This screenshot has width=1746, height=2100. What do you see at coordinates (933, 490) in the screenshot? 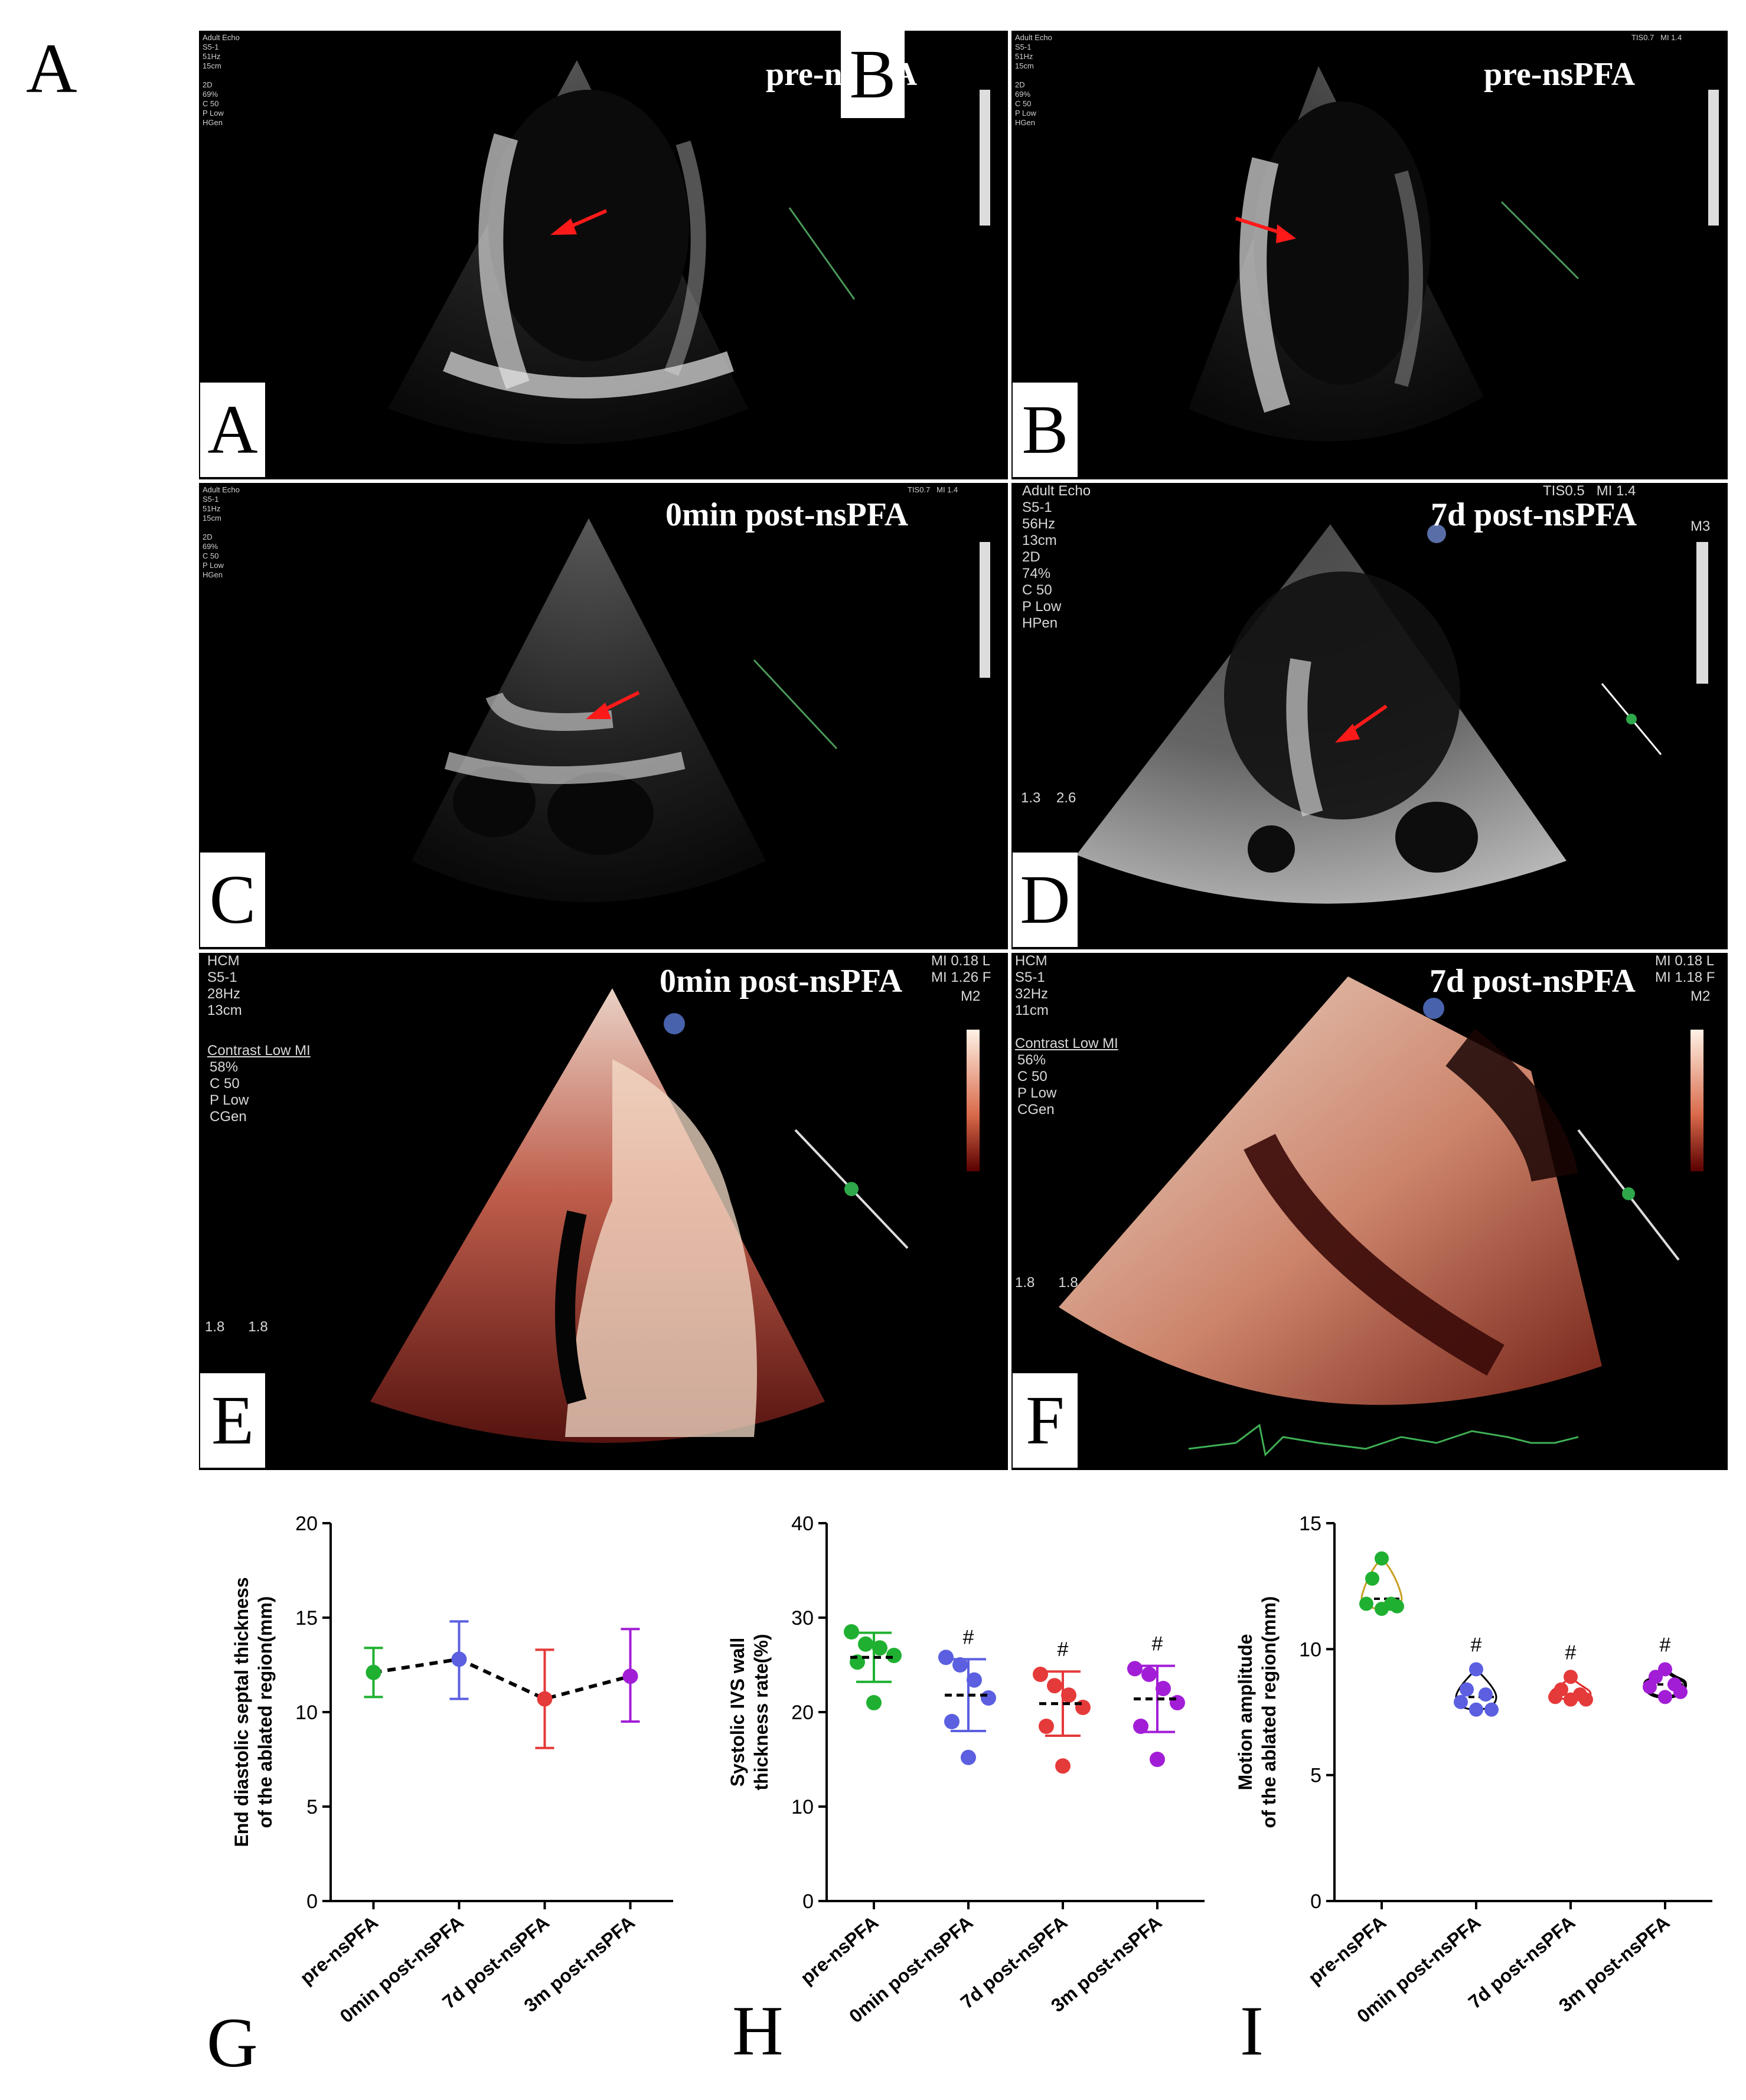
I see `echo-mi-c: TIS0.7 MI 1.4` at bounding box center [933, 490].